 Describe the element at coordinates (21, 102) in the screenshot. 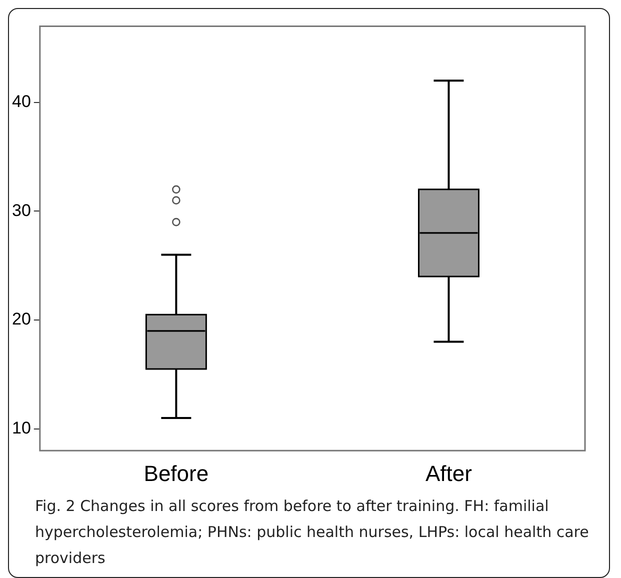

I see `y-tick-label: 40` at that location.